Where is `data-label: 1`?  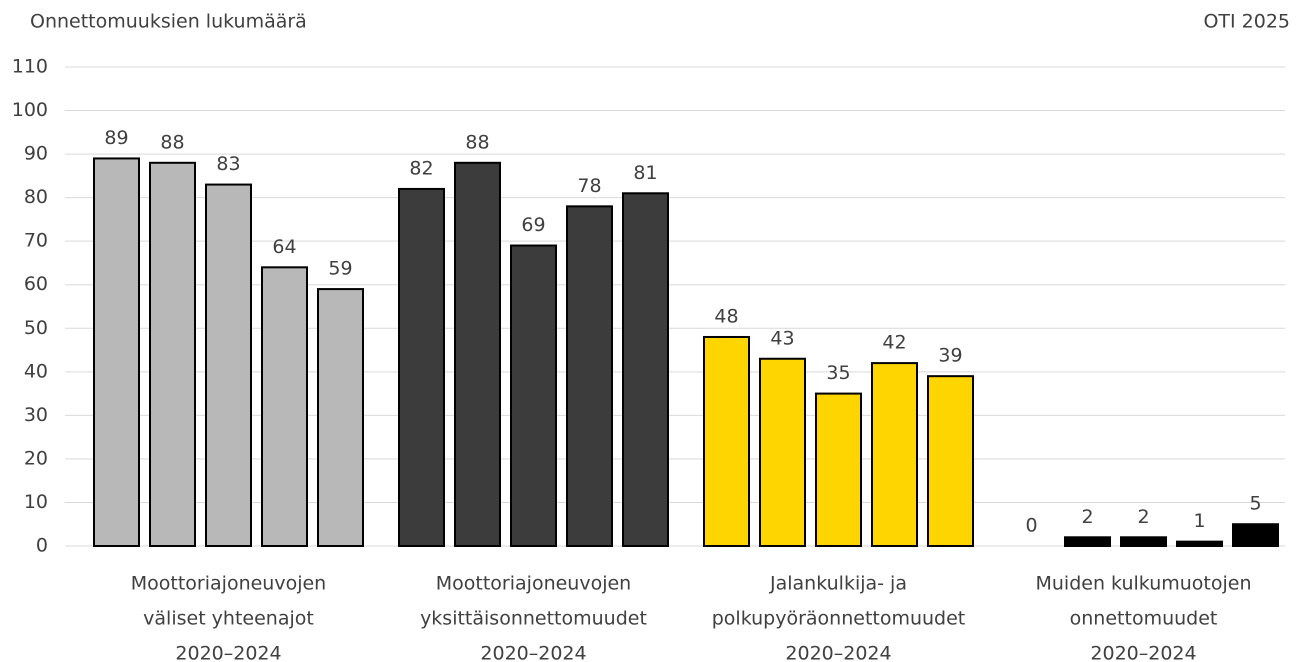 data-label: 1 is located at coordinates (1199, 521).